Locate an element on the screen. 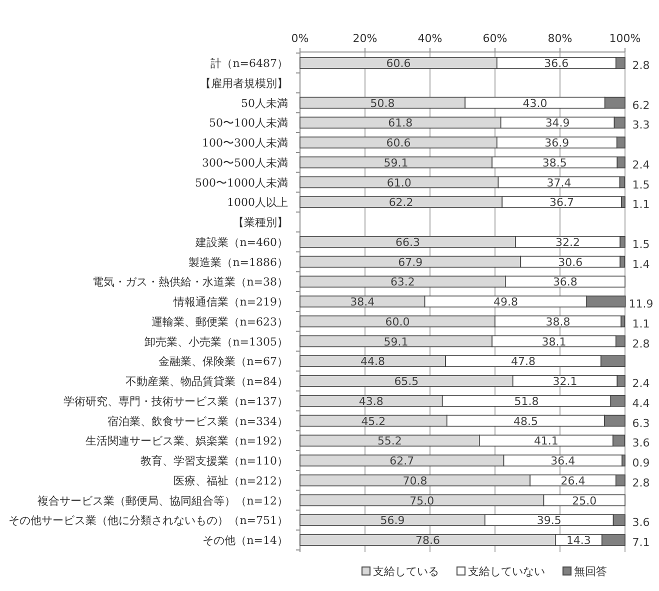  x-tick-label: 60% is located at coordinates (495, 38).